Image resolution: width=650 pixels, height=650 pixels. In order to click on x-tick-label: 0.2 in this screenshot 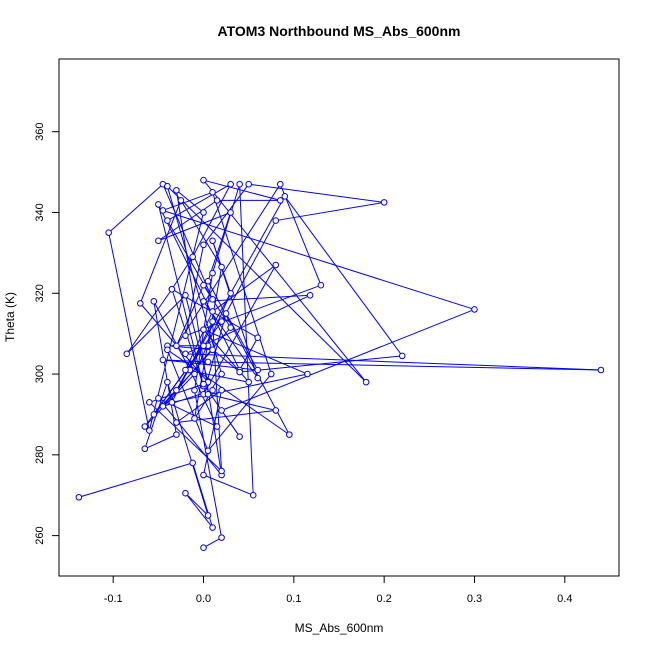, I will do `click(384, 599)`.